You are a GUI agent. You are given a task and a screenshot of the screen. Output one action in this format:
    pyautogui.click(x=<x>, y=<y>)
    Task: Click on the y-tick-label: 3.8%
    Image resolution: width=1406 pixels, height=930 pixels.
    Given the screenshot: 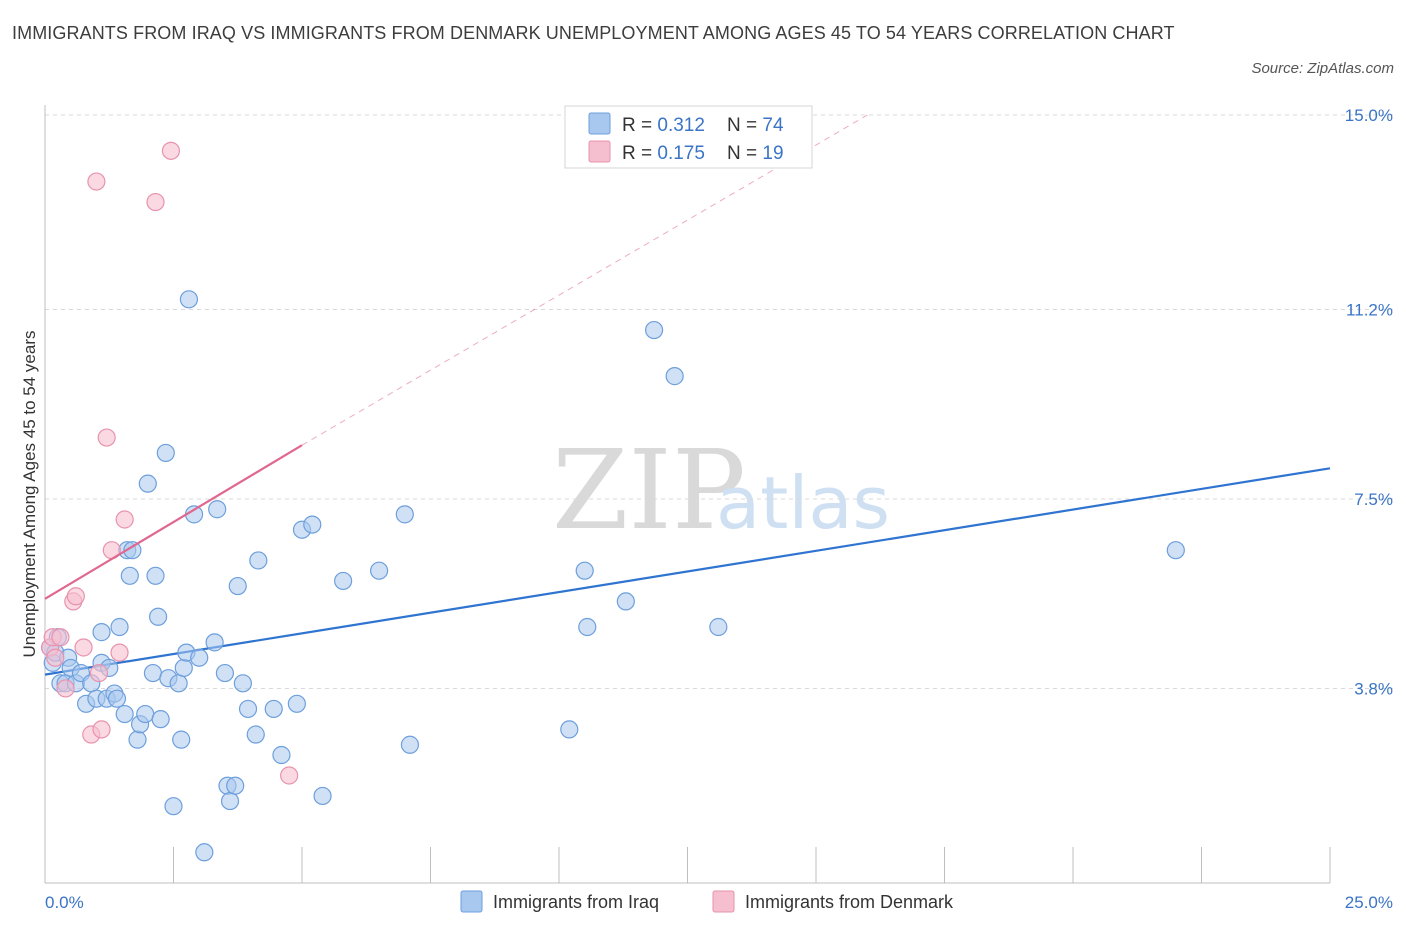 What is the action you would take?
    pyautogui.click(x=1373, y=688)
    